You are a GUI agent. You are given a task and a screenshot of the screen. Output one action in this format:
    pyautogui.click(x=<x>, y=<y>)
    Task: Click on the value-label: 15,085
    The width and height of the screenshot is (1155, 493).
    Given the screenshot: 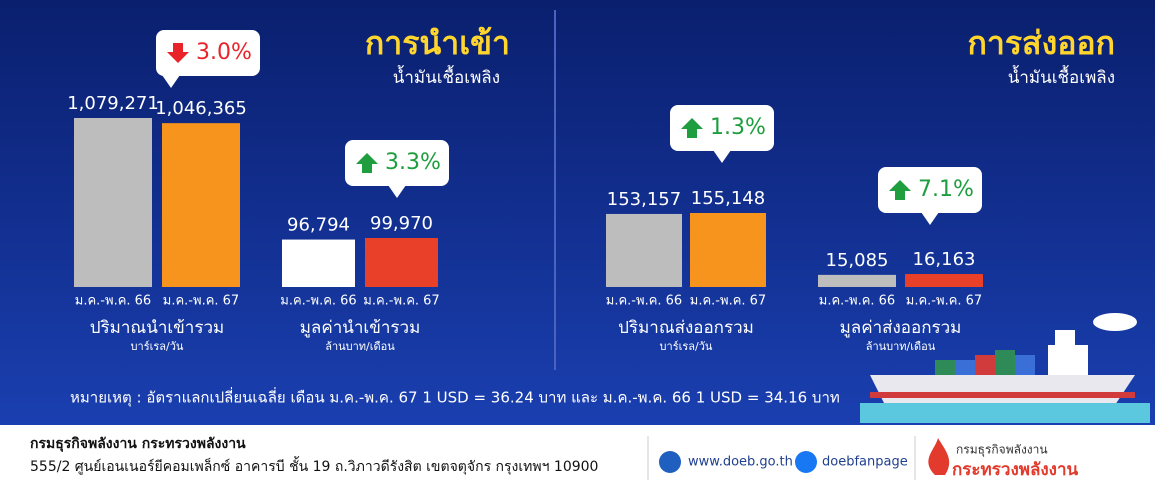 What is the action you would take?
    pyautogui.click(x=857, y=260)
    